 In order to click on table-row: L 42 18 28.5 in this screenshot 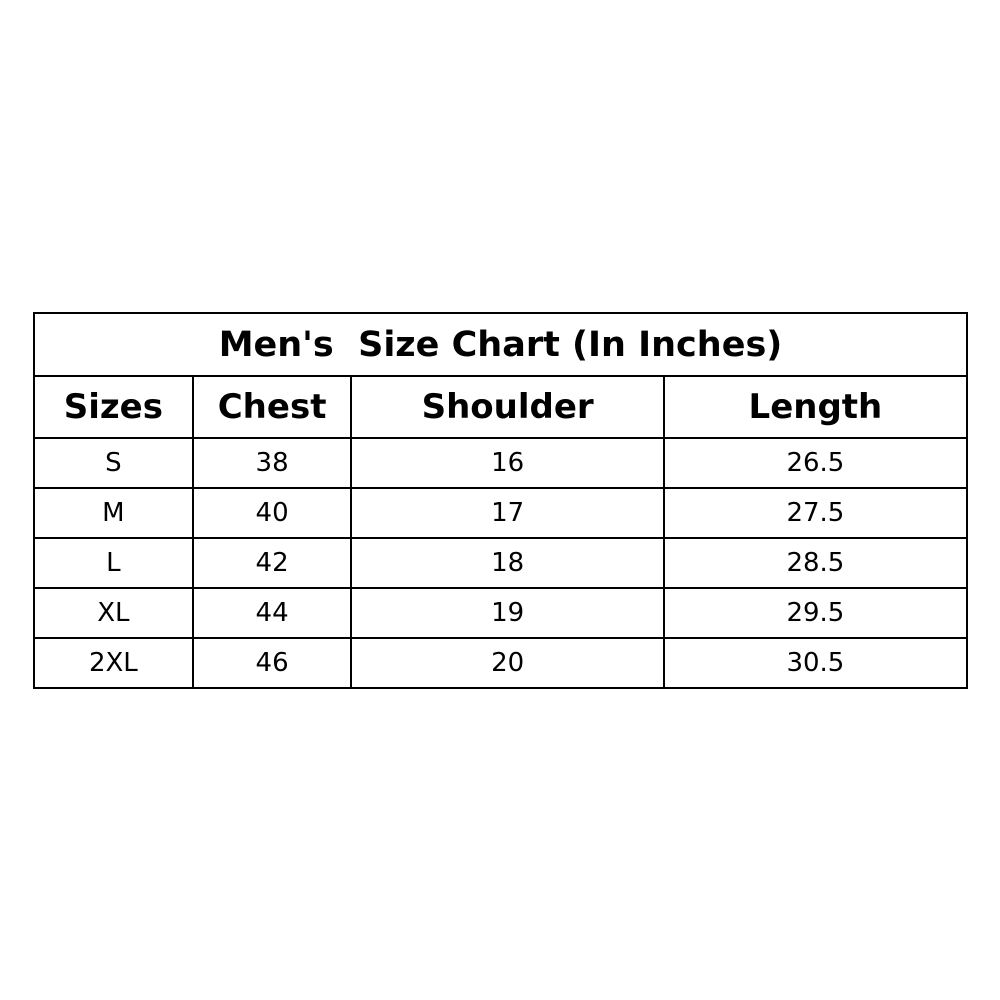, I will do `click(501, 563)`.